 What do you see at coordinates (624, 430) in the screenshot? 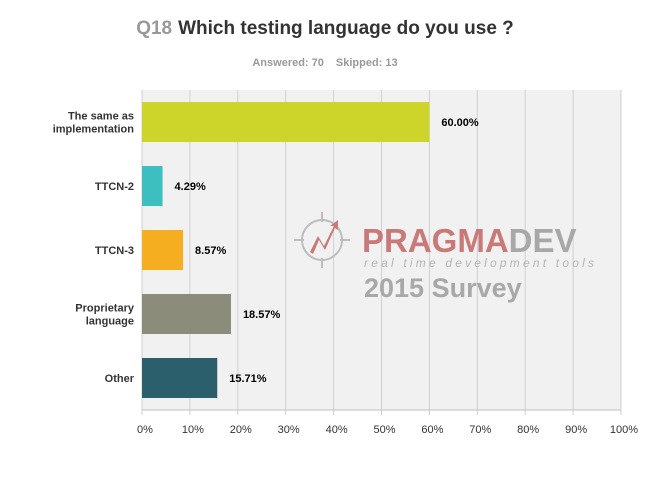
I see `x-tick-label: 100%` at bounding box center [624, 430].